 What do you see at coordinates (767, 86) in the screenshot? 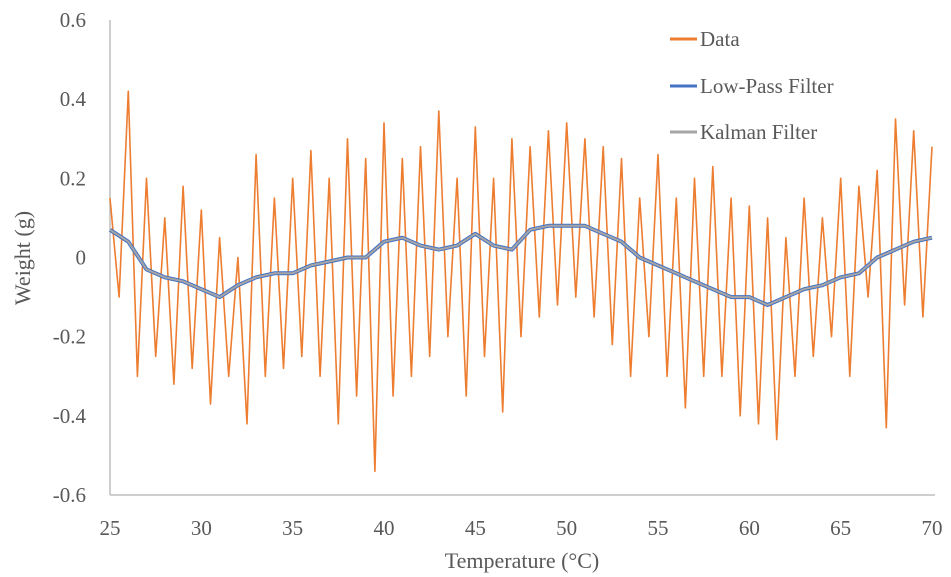
I see `legend-label-low-pass: Low-Pass Filter` at bounding box center [767, 86].